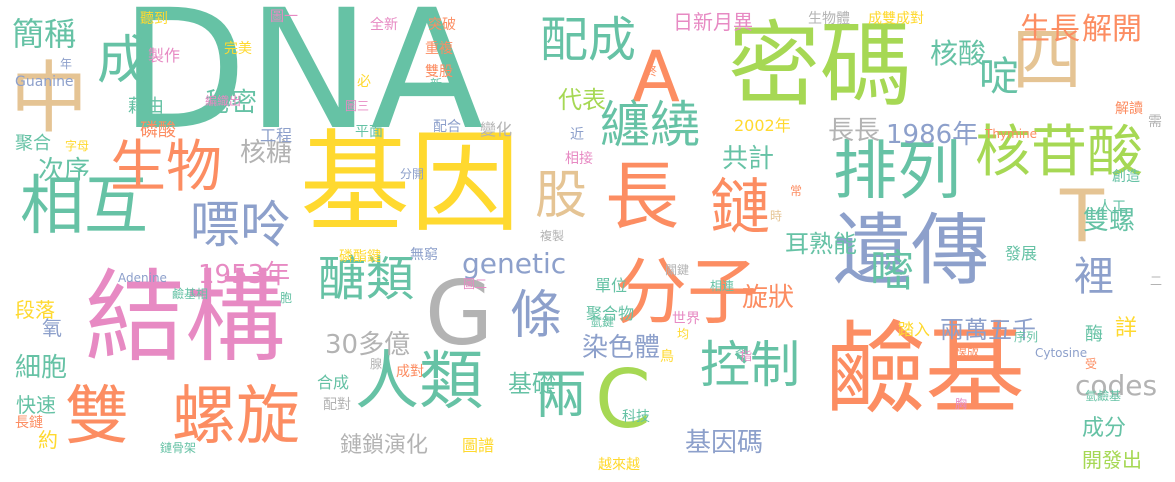  Describe the element at coordinates (820, 65) in the screenshot. I see `cloud-word: 密碼` at that location.